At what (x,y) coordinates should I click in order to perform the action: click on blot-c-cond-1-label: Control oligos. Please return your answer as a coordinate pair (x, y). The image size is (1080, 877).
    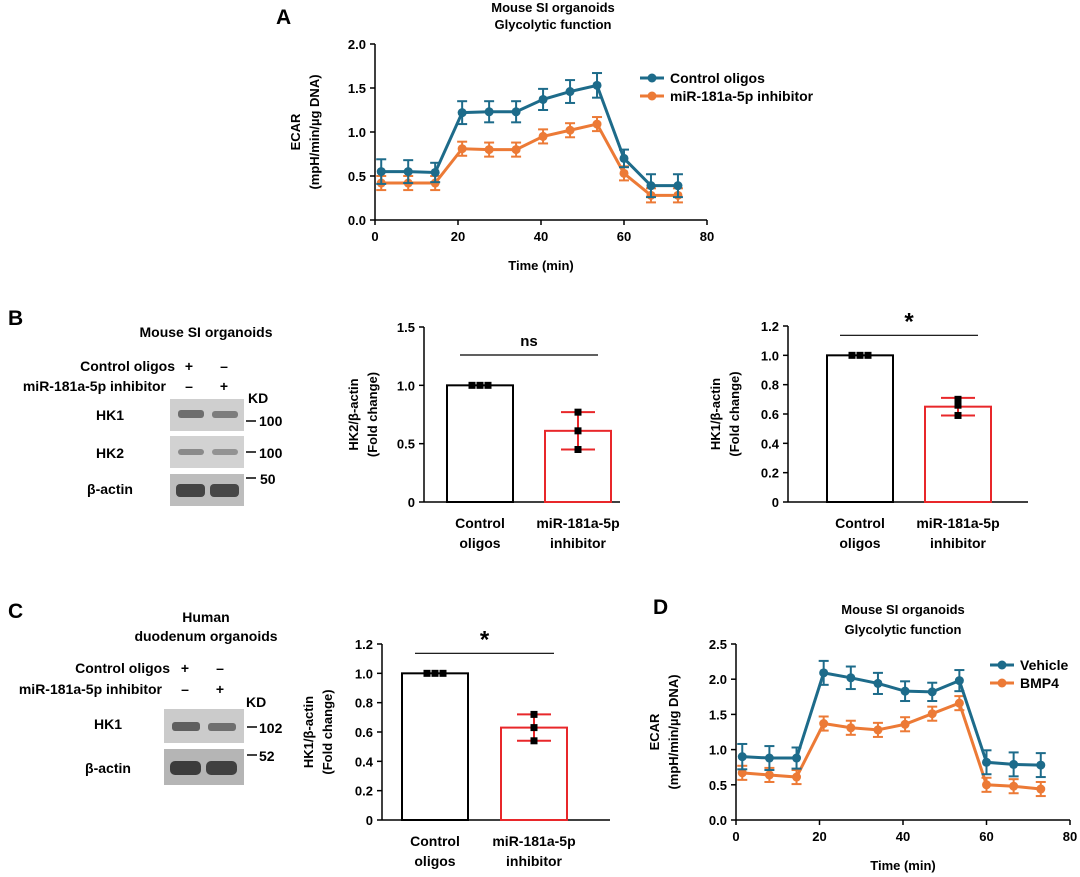
    Looking at the image, I should click on (122, 668).